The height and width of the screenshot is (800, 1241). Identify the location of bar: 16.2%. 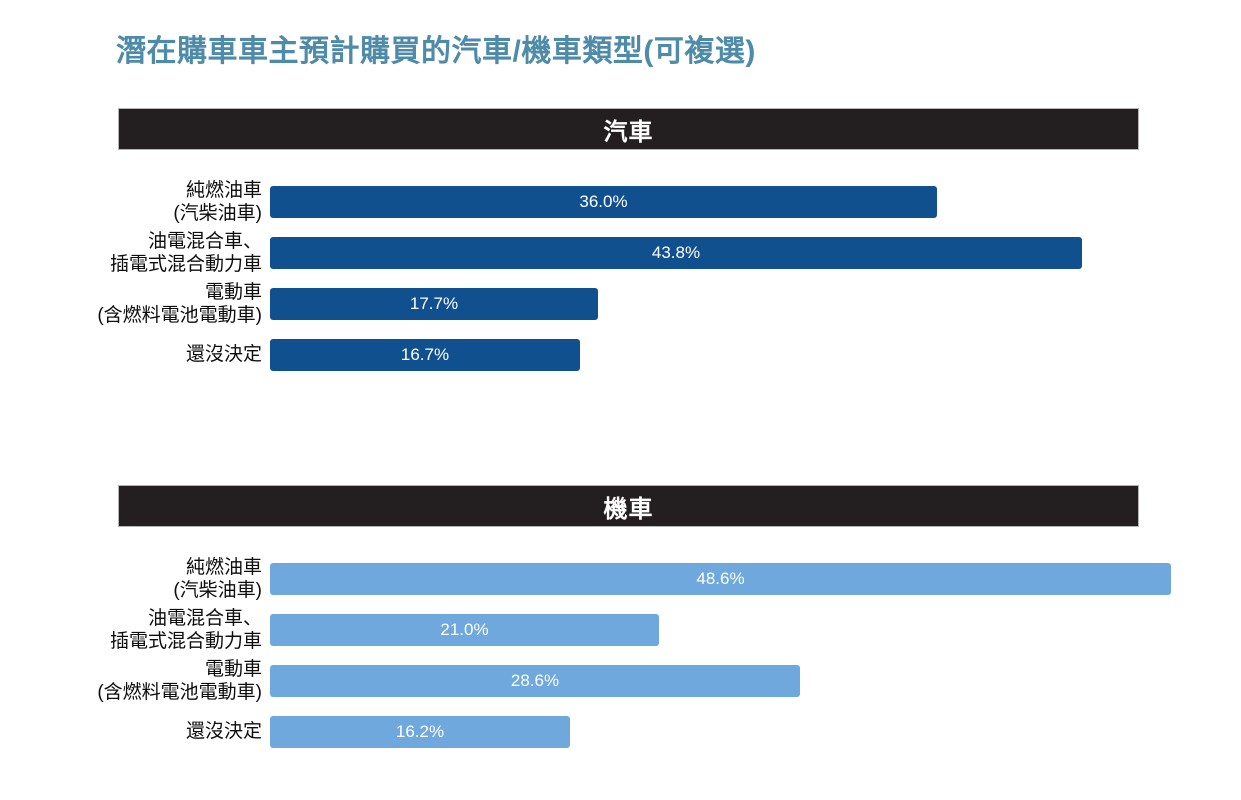
(420, 731).